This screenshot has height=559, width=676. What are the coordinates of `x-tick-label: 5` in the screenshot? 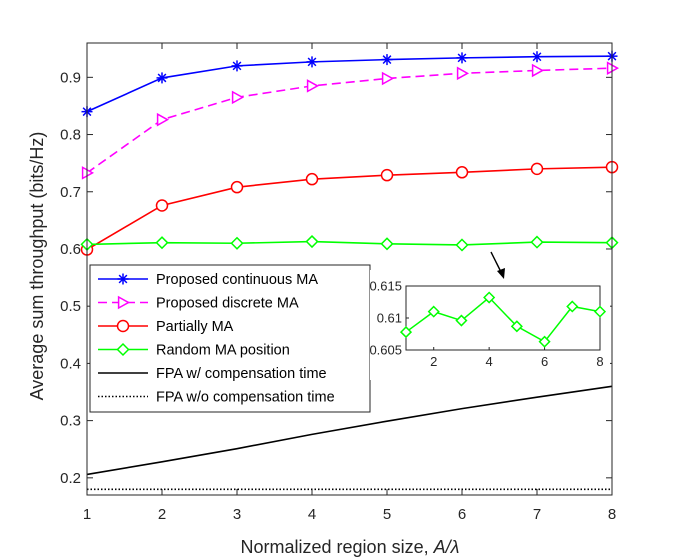 It's located at (387, 514).